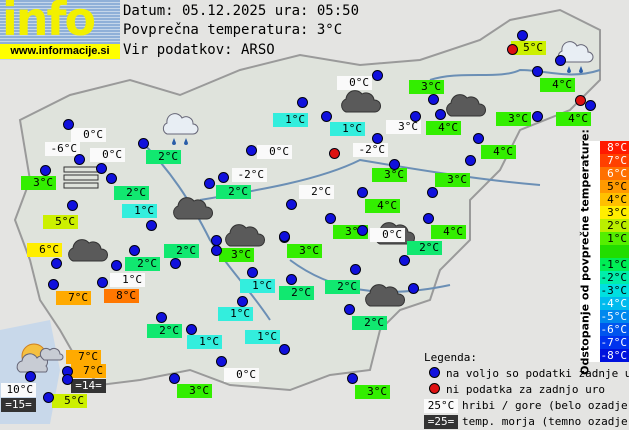  Describe the element at coordinates (614, 290) in the screenshot. I see `scale-step: -3°C` at that location.